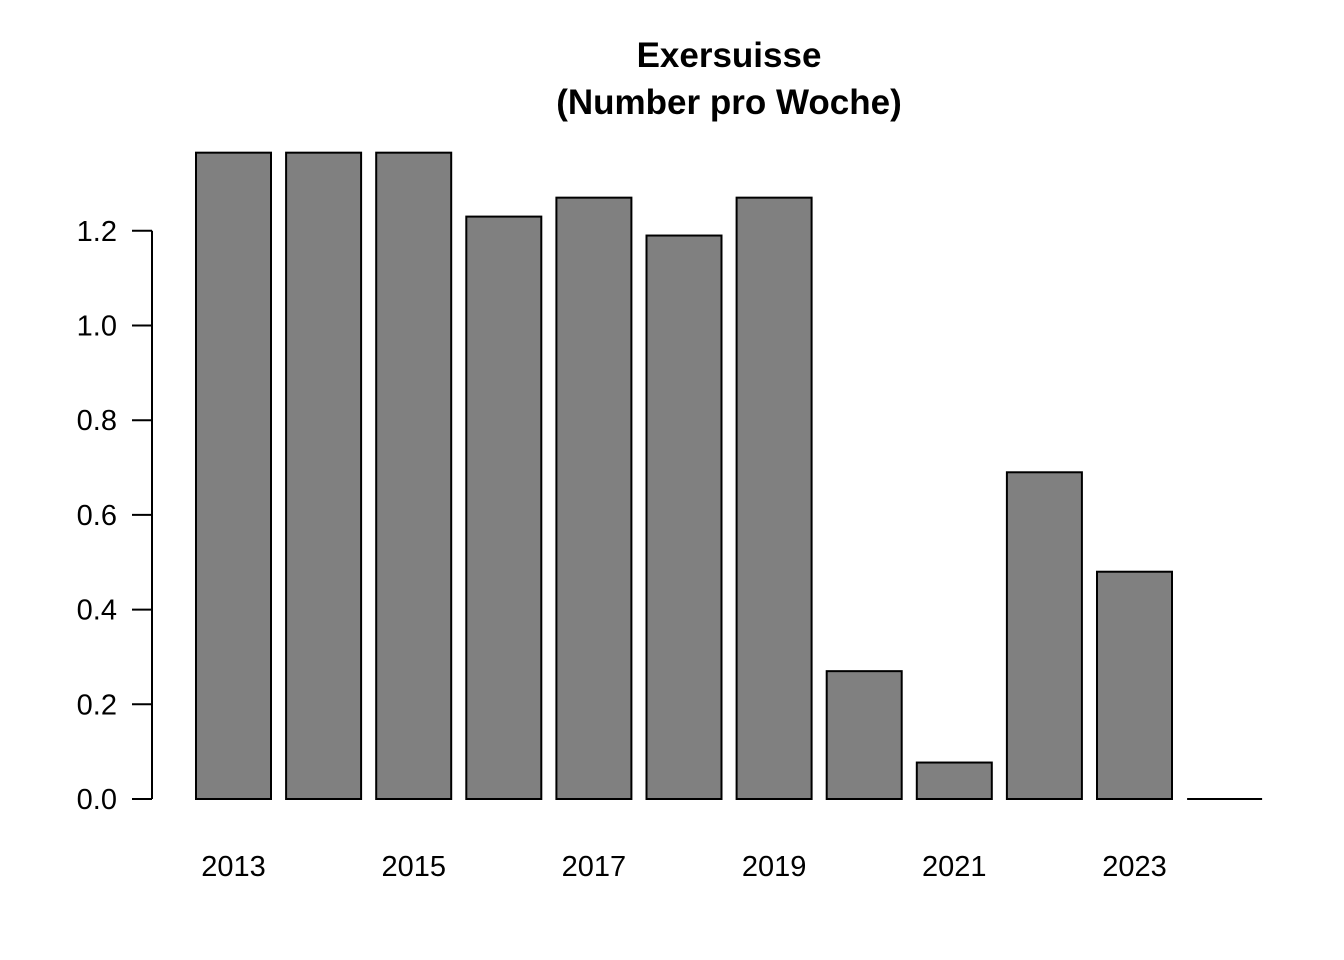 The width and height of the screenshot is (1344, 960). I want to click on bar-2015, so click(414, 476).